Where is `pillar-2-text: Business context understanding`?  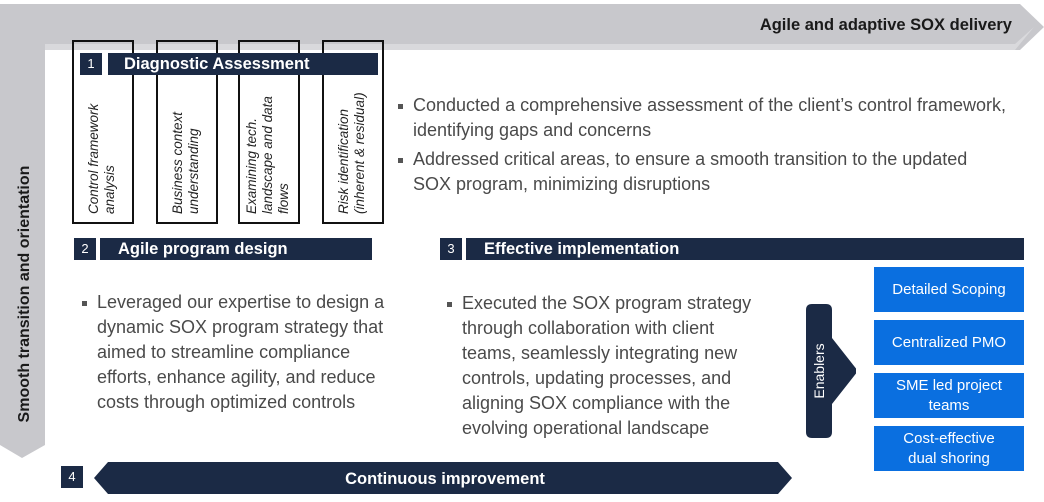 pillar-2-text: Business context understanding is located at coordinates (185, 162).